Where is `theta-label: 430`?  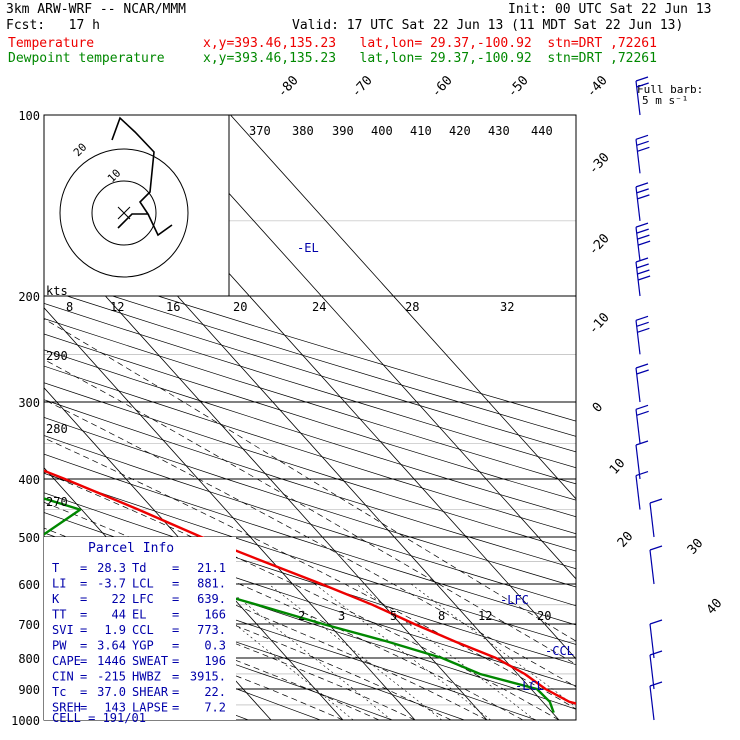 theta-label: 430 is located at coordinates (499, 131).